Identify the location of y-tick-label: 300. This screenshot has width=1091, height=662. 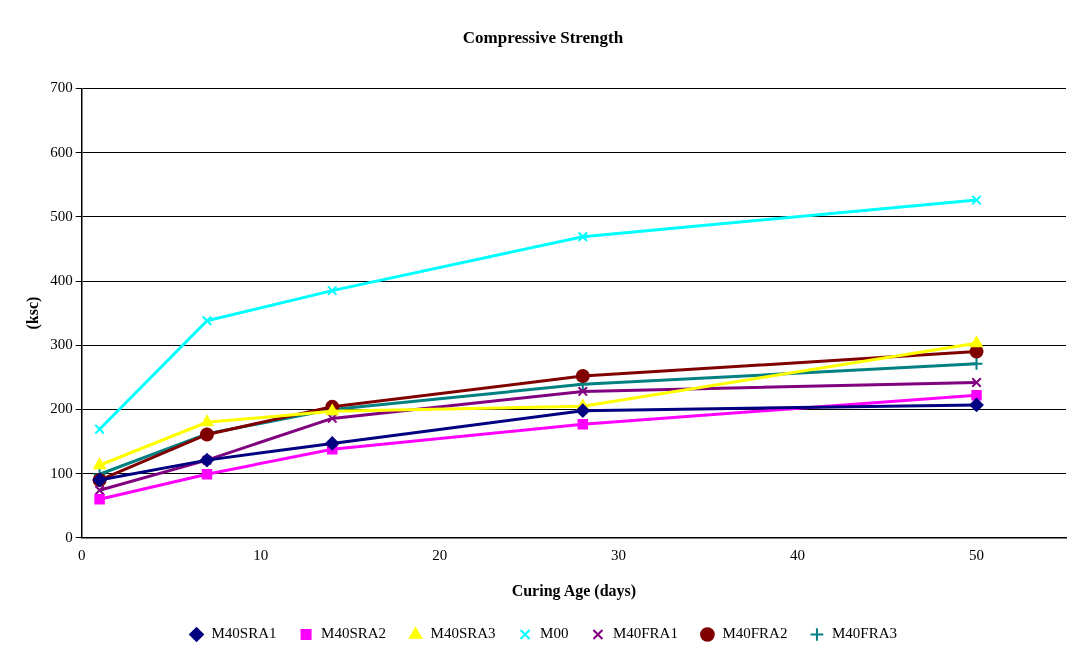
(61, 344).